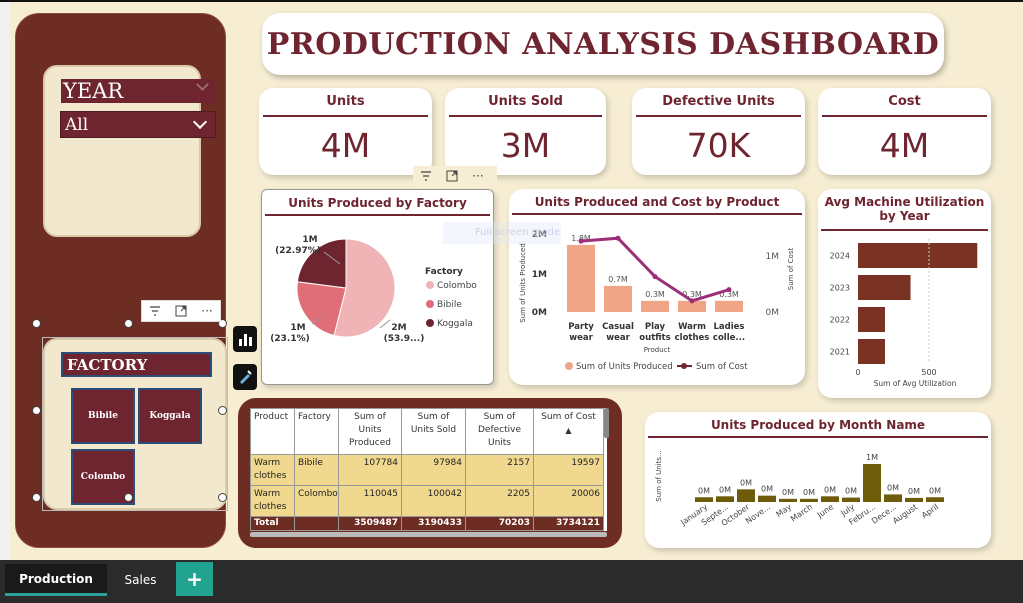  I want to click on sort-desc-icon: ▲, so click(568, 430).